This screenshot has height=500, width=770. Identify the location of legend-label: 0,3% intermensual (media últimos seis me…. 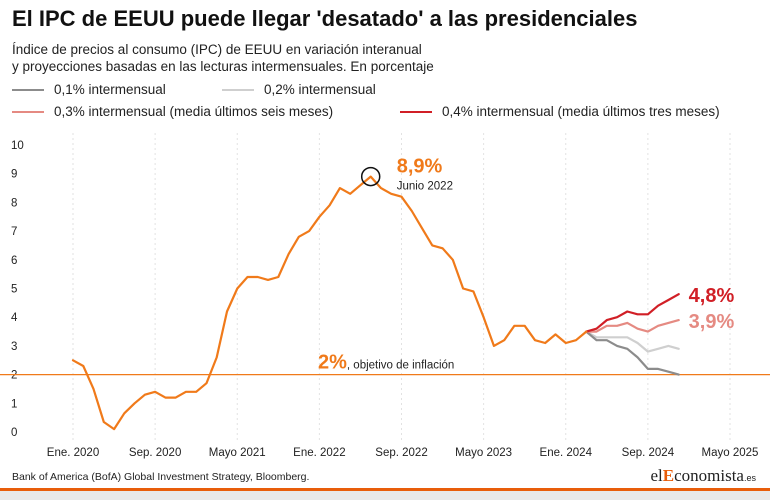
(194, 111).